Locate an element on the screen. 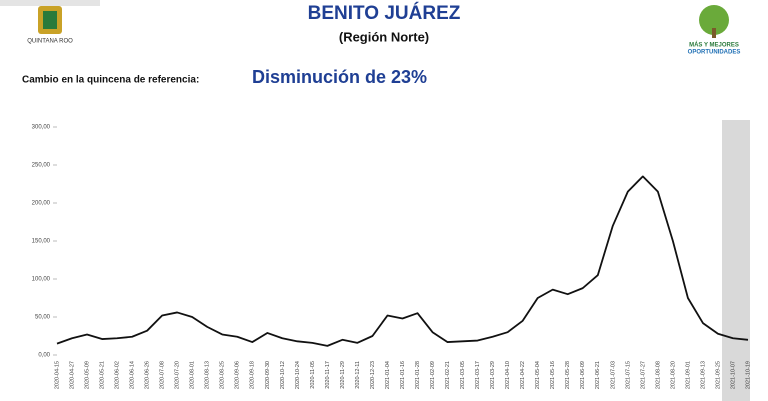 This screenshot has width=768, height=401. logo-inner is located at coordinates (50, 20).